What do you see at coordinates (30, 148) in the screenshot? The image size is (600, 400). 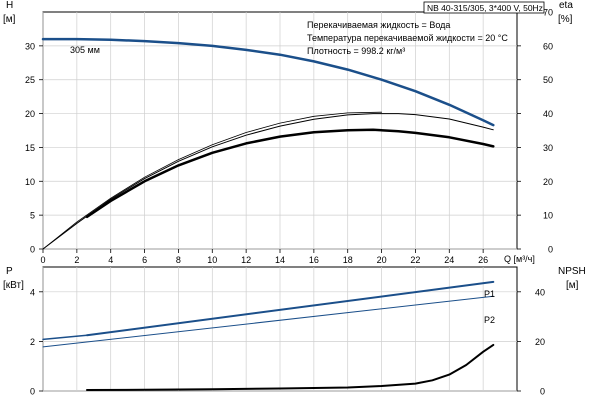 I see `top-left-tick-label: 15` at bounding box center [30, 148].